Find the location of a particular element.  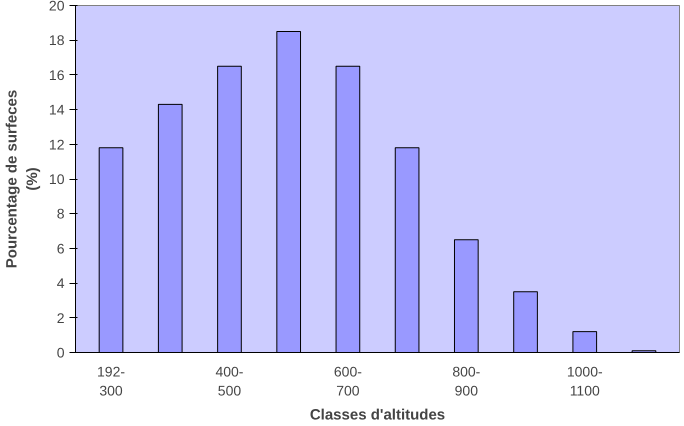

y-tick-label: 20 is located at coordinates (56, 7).